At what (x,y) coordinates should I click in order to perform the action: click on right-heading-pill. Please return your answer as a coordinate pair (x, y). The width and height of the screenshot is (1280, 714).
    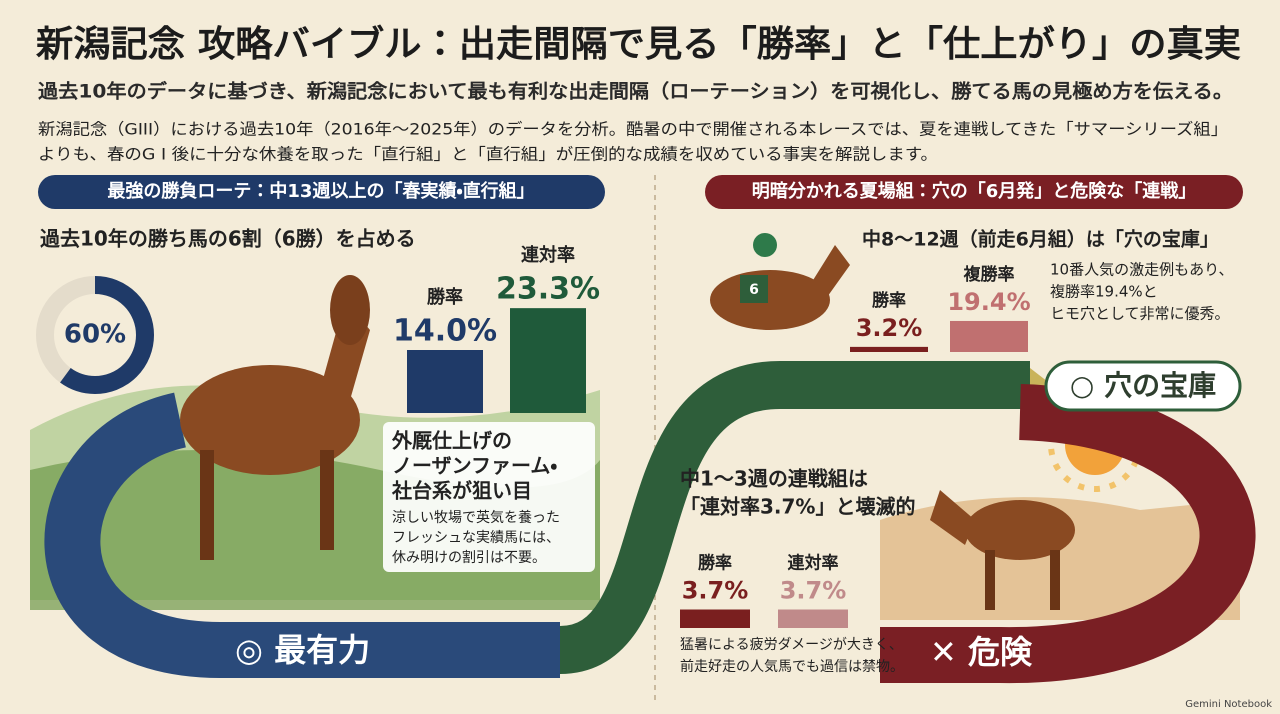
    Looking at the image, I should click on (974, 192).